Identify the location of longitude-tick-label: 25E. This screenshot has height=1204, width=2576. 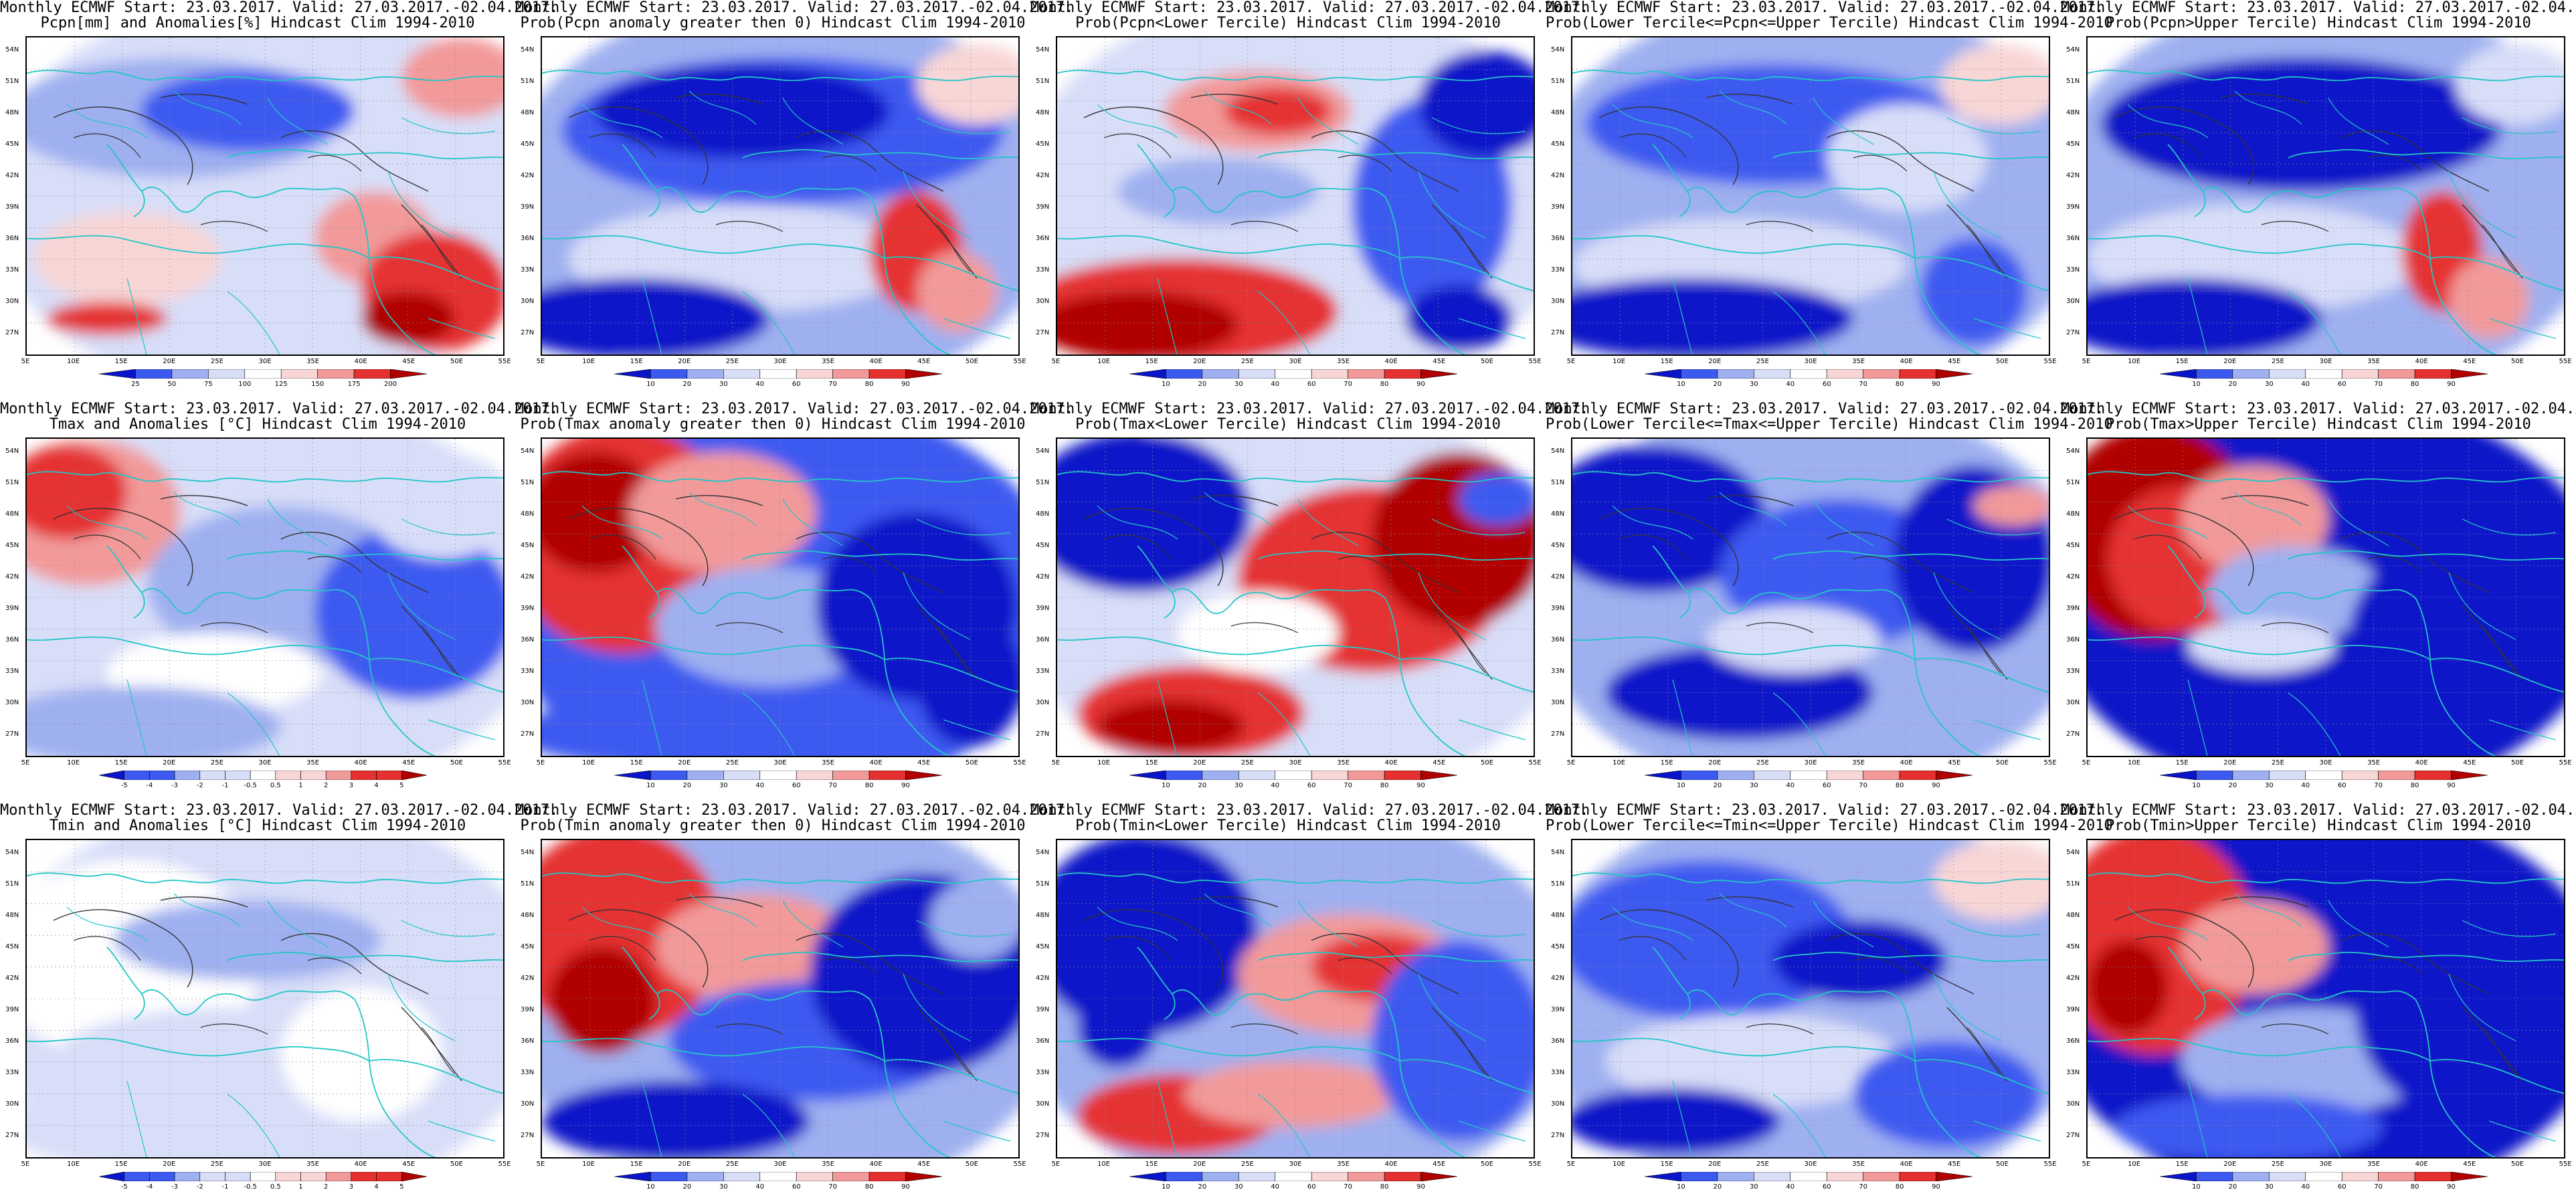
(217, 1164).